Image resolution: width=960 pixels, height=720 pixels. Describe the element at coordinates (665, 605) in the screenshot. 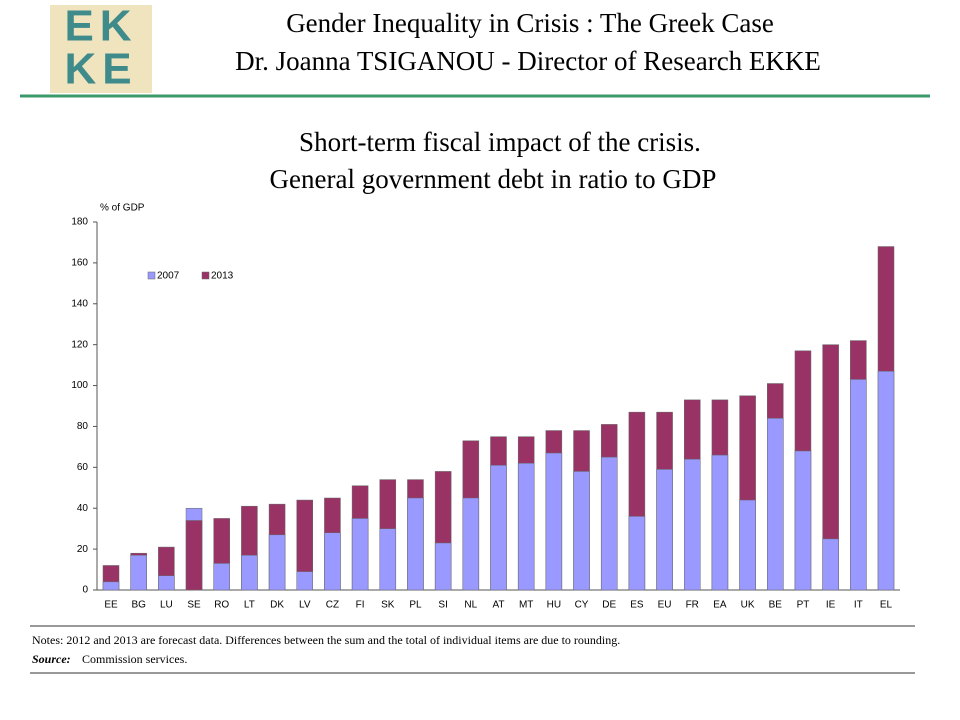

I see `x-tick-label: EU` at that location.